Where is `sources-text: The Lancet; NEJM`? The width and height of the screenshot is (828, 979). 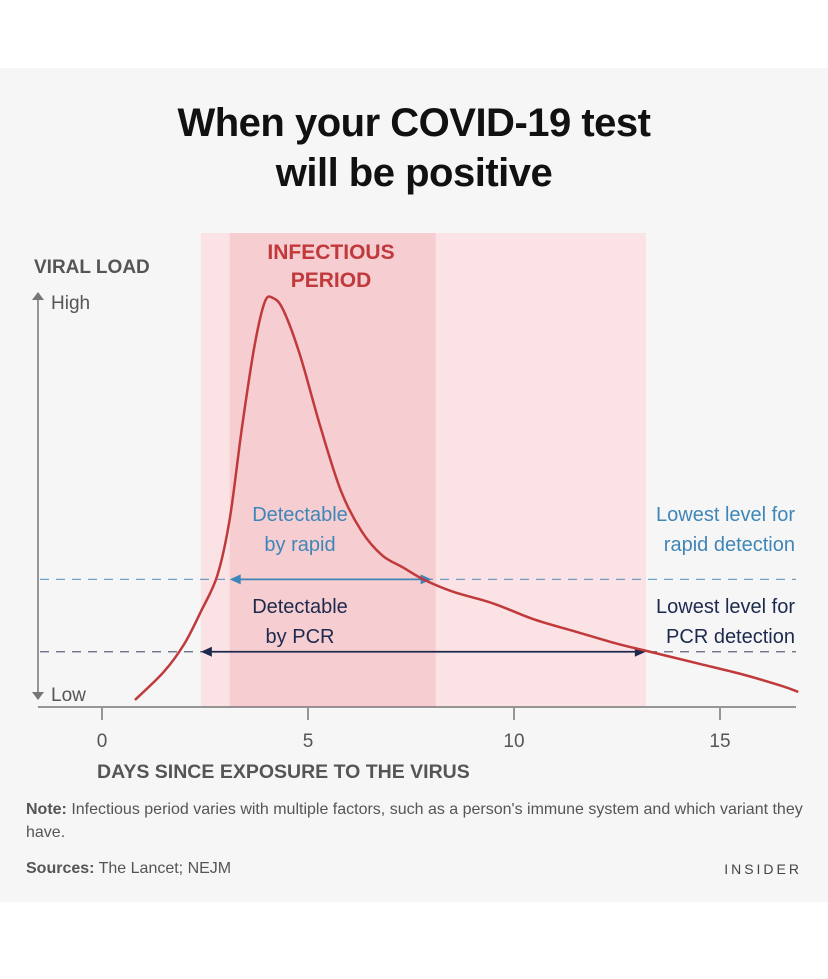 sources-text: The Lancet; NEJM is located at coordinates (163, 868).